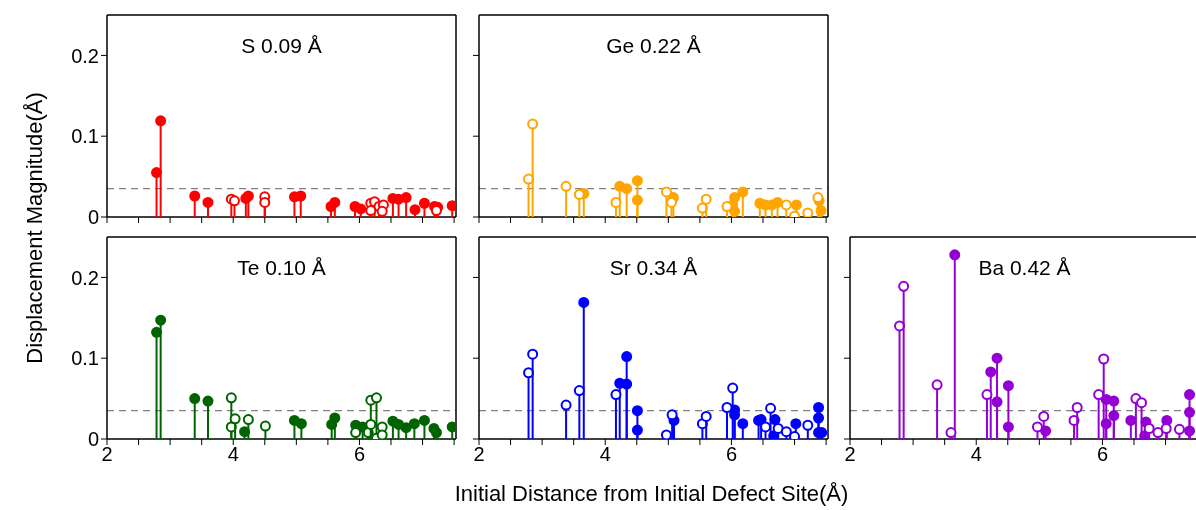  I want to click on text: S 0.09 Å, so click(281, 46).